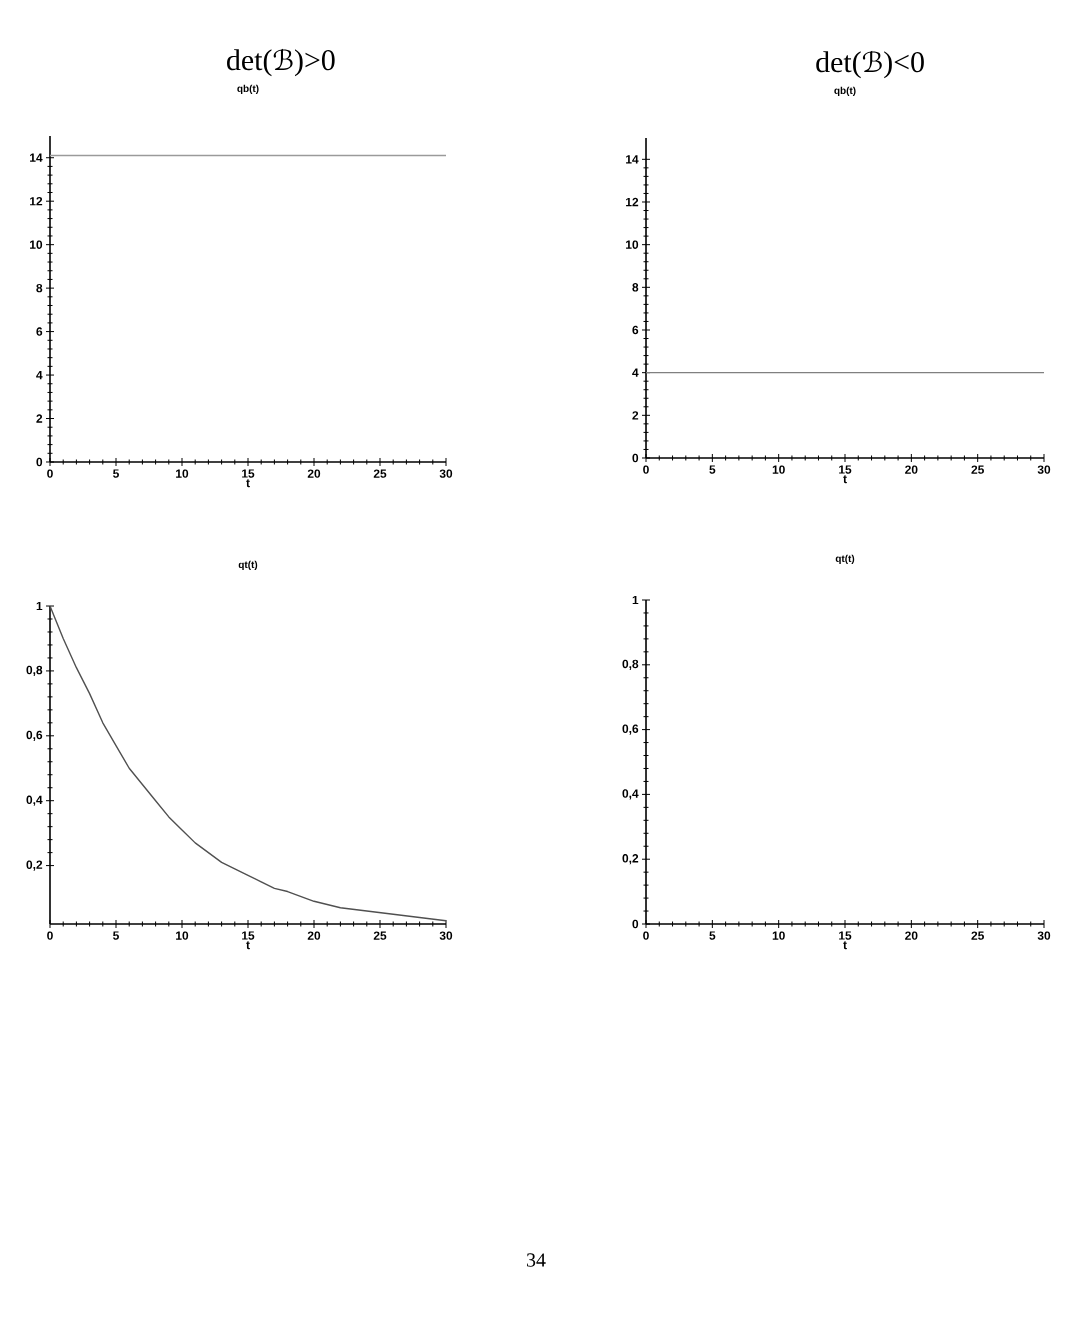 The height and width of the screenshot is (1322, 1070). I want to click on text: 34, so click(536, 1260).